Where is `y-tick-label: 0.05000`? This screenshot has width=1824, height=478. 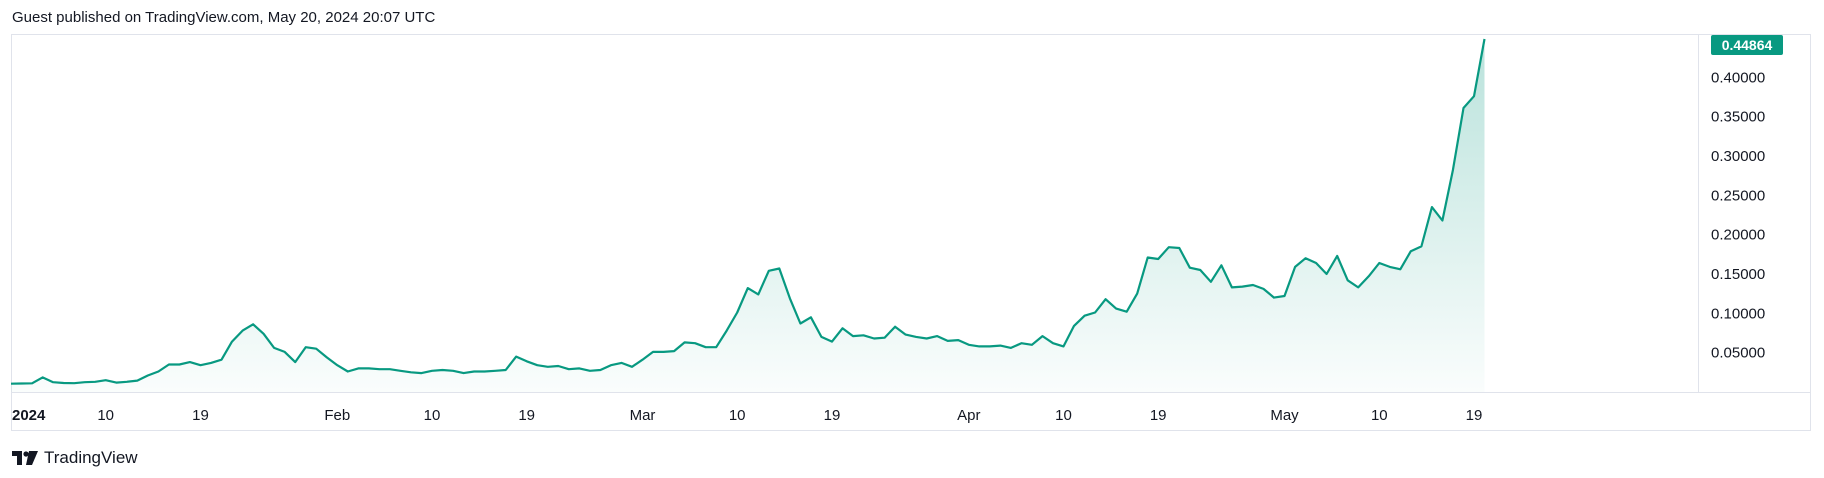
y-tick-label: 0.05000 is located at coordinates (1738, 353).